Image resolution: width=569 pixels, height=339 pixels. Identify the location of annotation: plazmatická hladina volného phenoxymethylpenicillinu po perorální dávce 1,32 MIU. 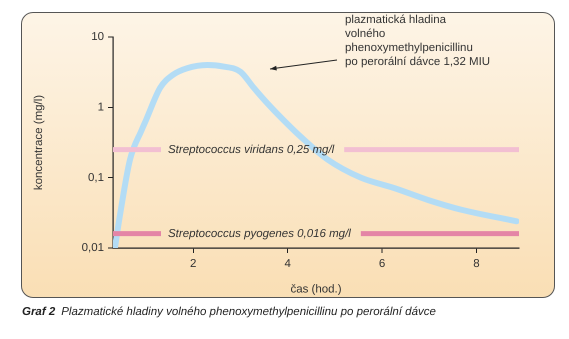
(417, 41).